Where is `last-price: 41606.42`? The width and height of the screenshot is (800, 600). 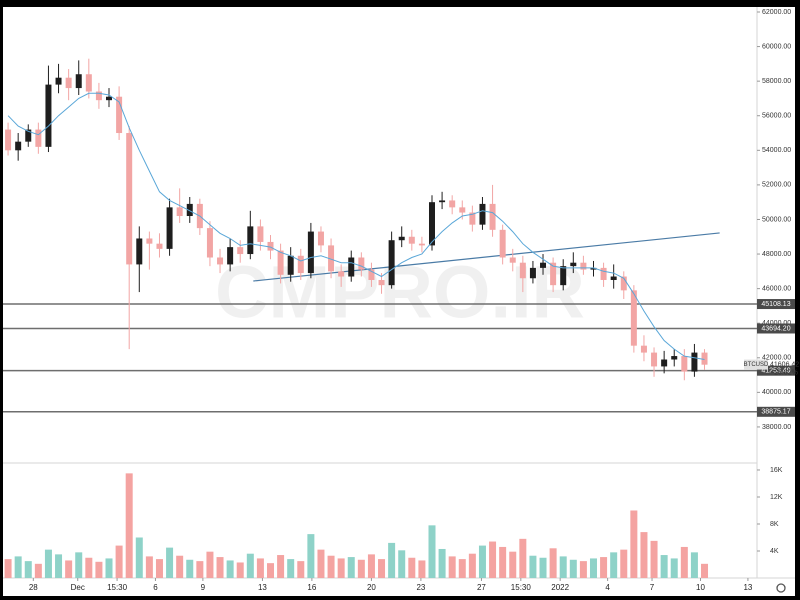
last-price: 41606.42 is located at coordinates (784, 364).